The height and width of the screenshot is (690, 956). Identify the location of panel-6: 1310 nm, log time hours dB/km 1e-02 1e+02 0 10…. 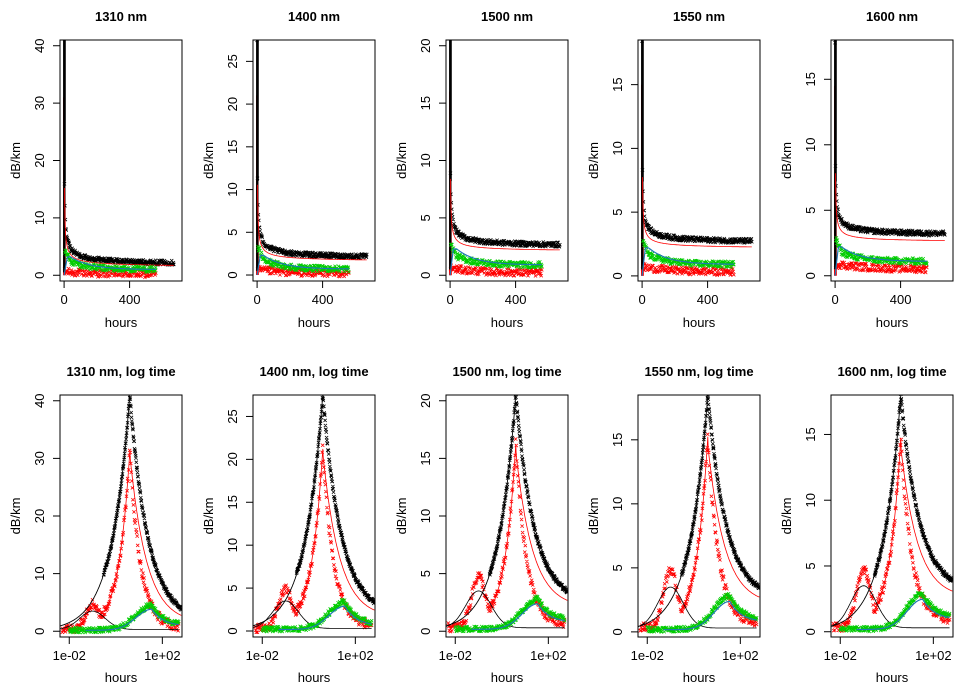
(95, 524).